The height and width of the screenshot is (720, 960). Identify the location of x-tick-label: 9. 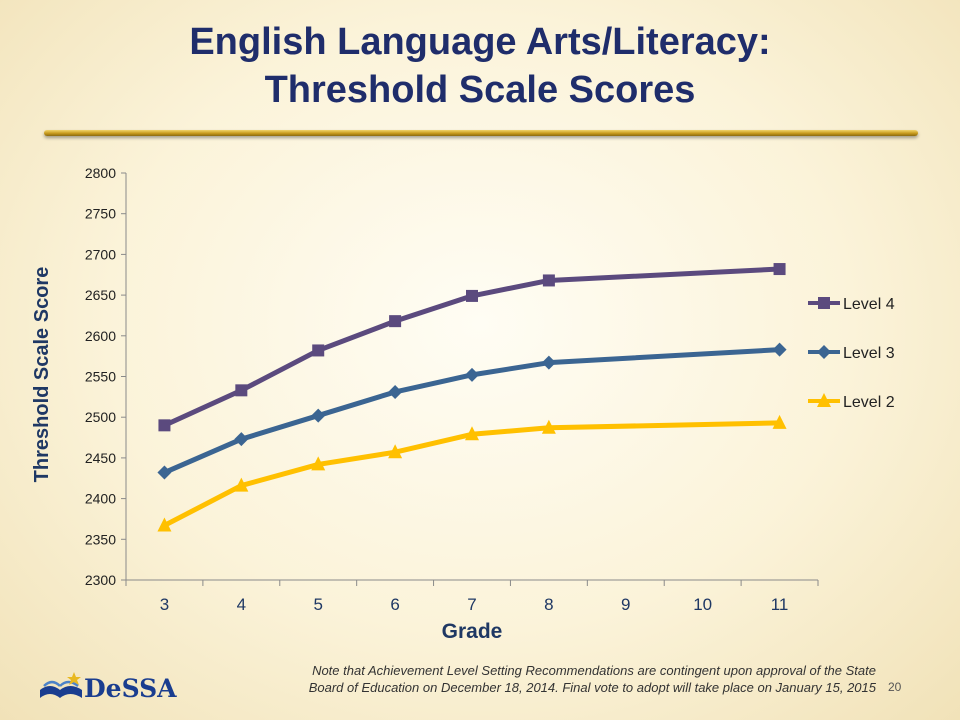
(625, 604).